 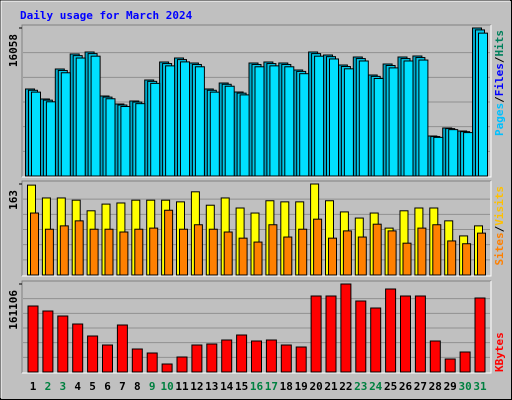 What do you see at coordinates (241, 386) in the screenshot?
I see `x-tick-label: 15` at bounding box center [241, 386].